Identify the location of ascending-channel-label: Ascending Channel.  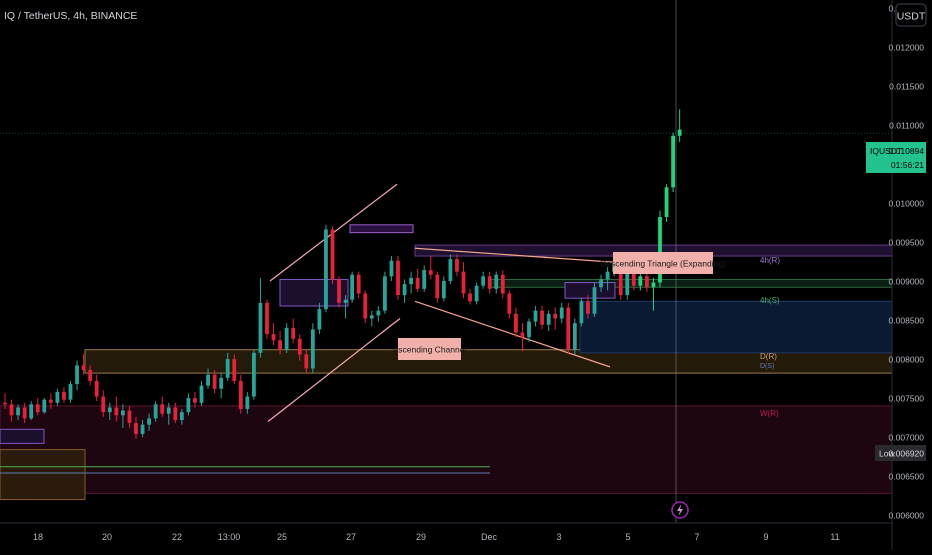
(430, 349).